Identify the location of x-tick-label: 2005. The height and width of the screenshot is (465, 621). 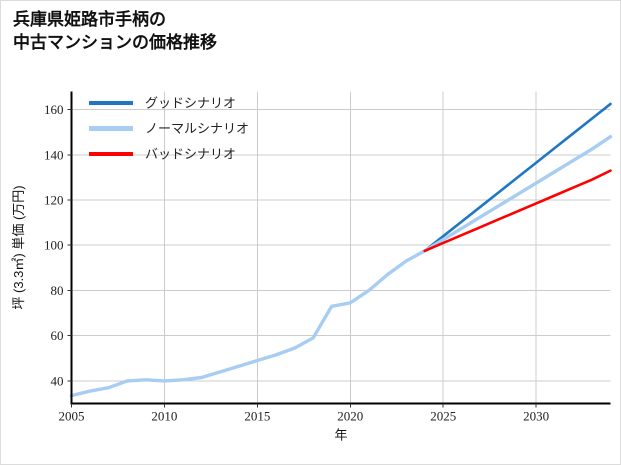
(72, 416).